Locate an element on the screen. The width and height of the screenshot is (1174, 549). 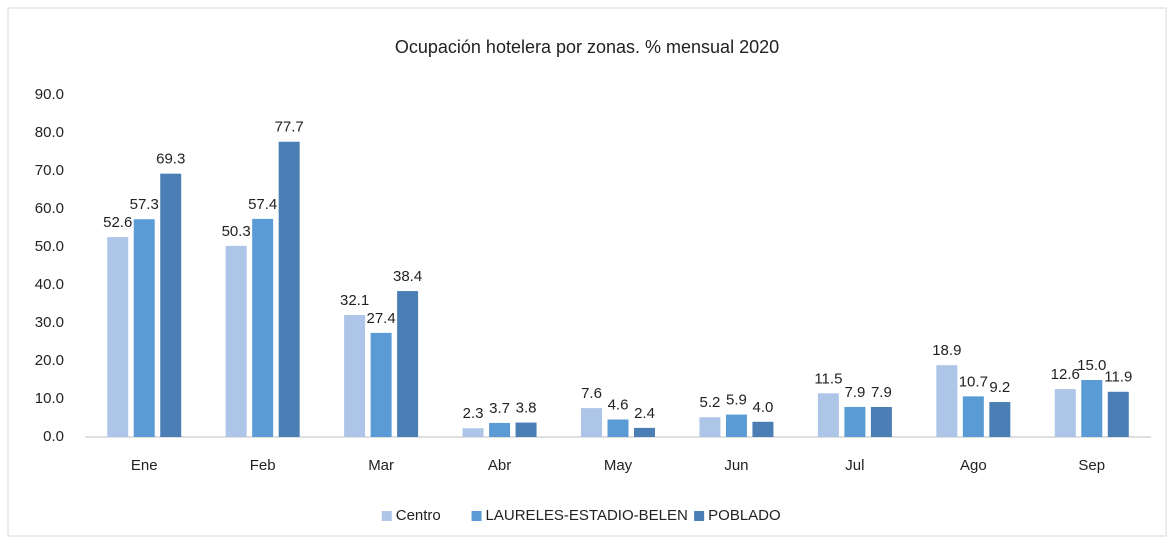
data-label: 11.5 is located at coordinates (828, 378).